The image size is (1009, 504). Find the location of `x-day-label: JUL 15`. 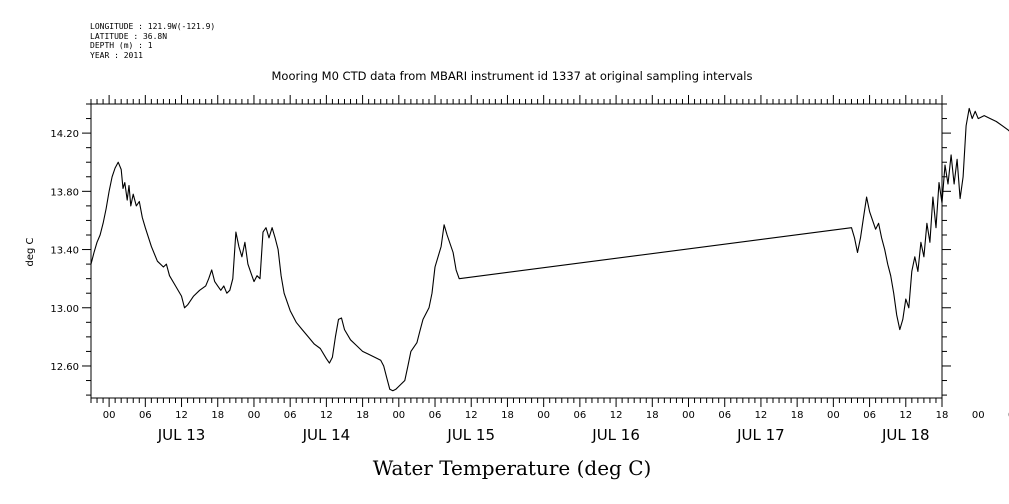

x-day-label: JUL 15 is located at coordinates (470, 435).